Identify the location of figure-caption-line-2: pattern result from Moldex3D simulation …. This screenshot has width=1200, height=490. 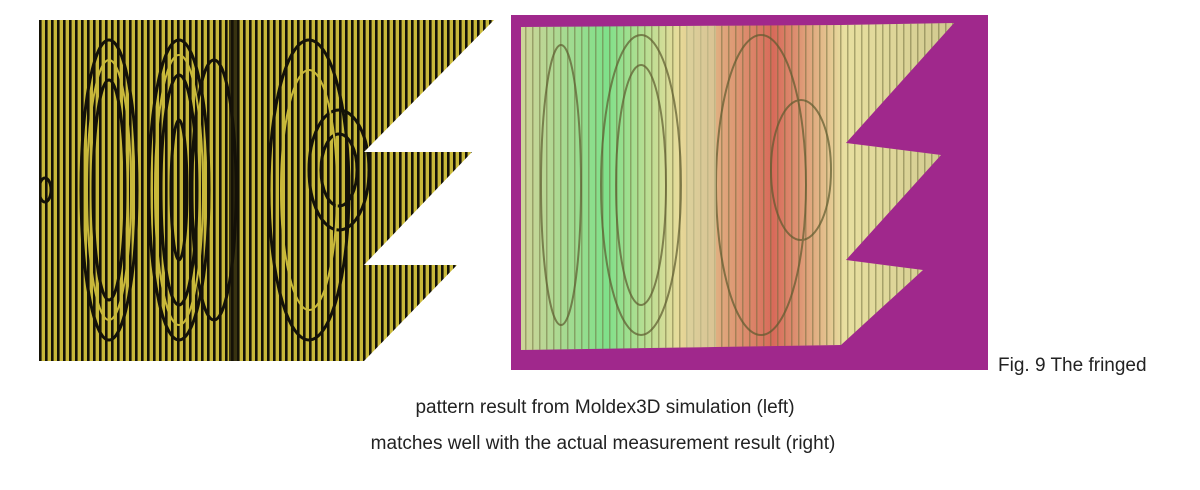
(605, 407).